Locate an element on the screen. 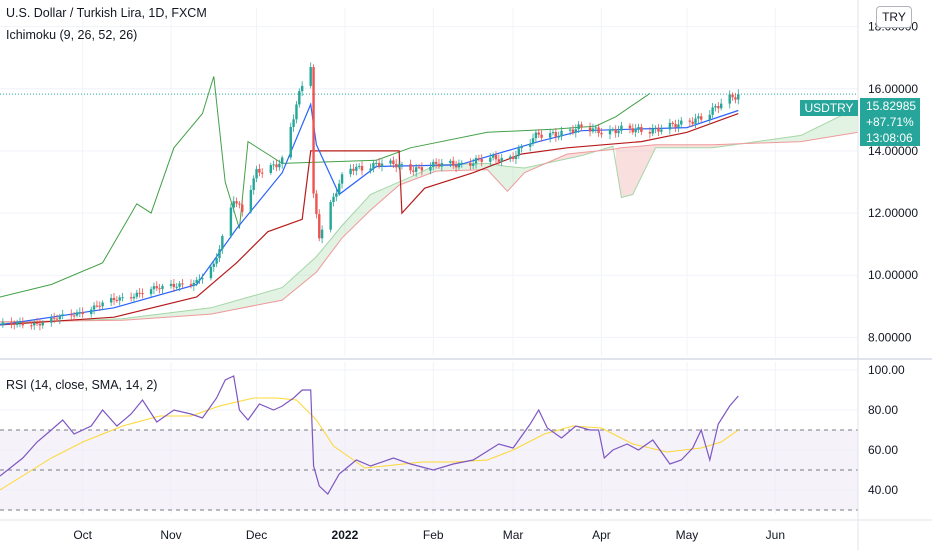 The width and height of the screenshot is (932, 550). change-percent: +87.71% is located at coordinates (890, 122).